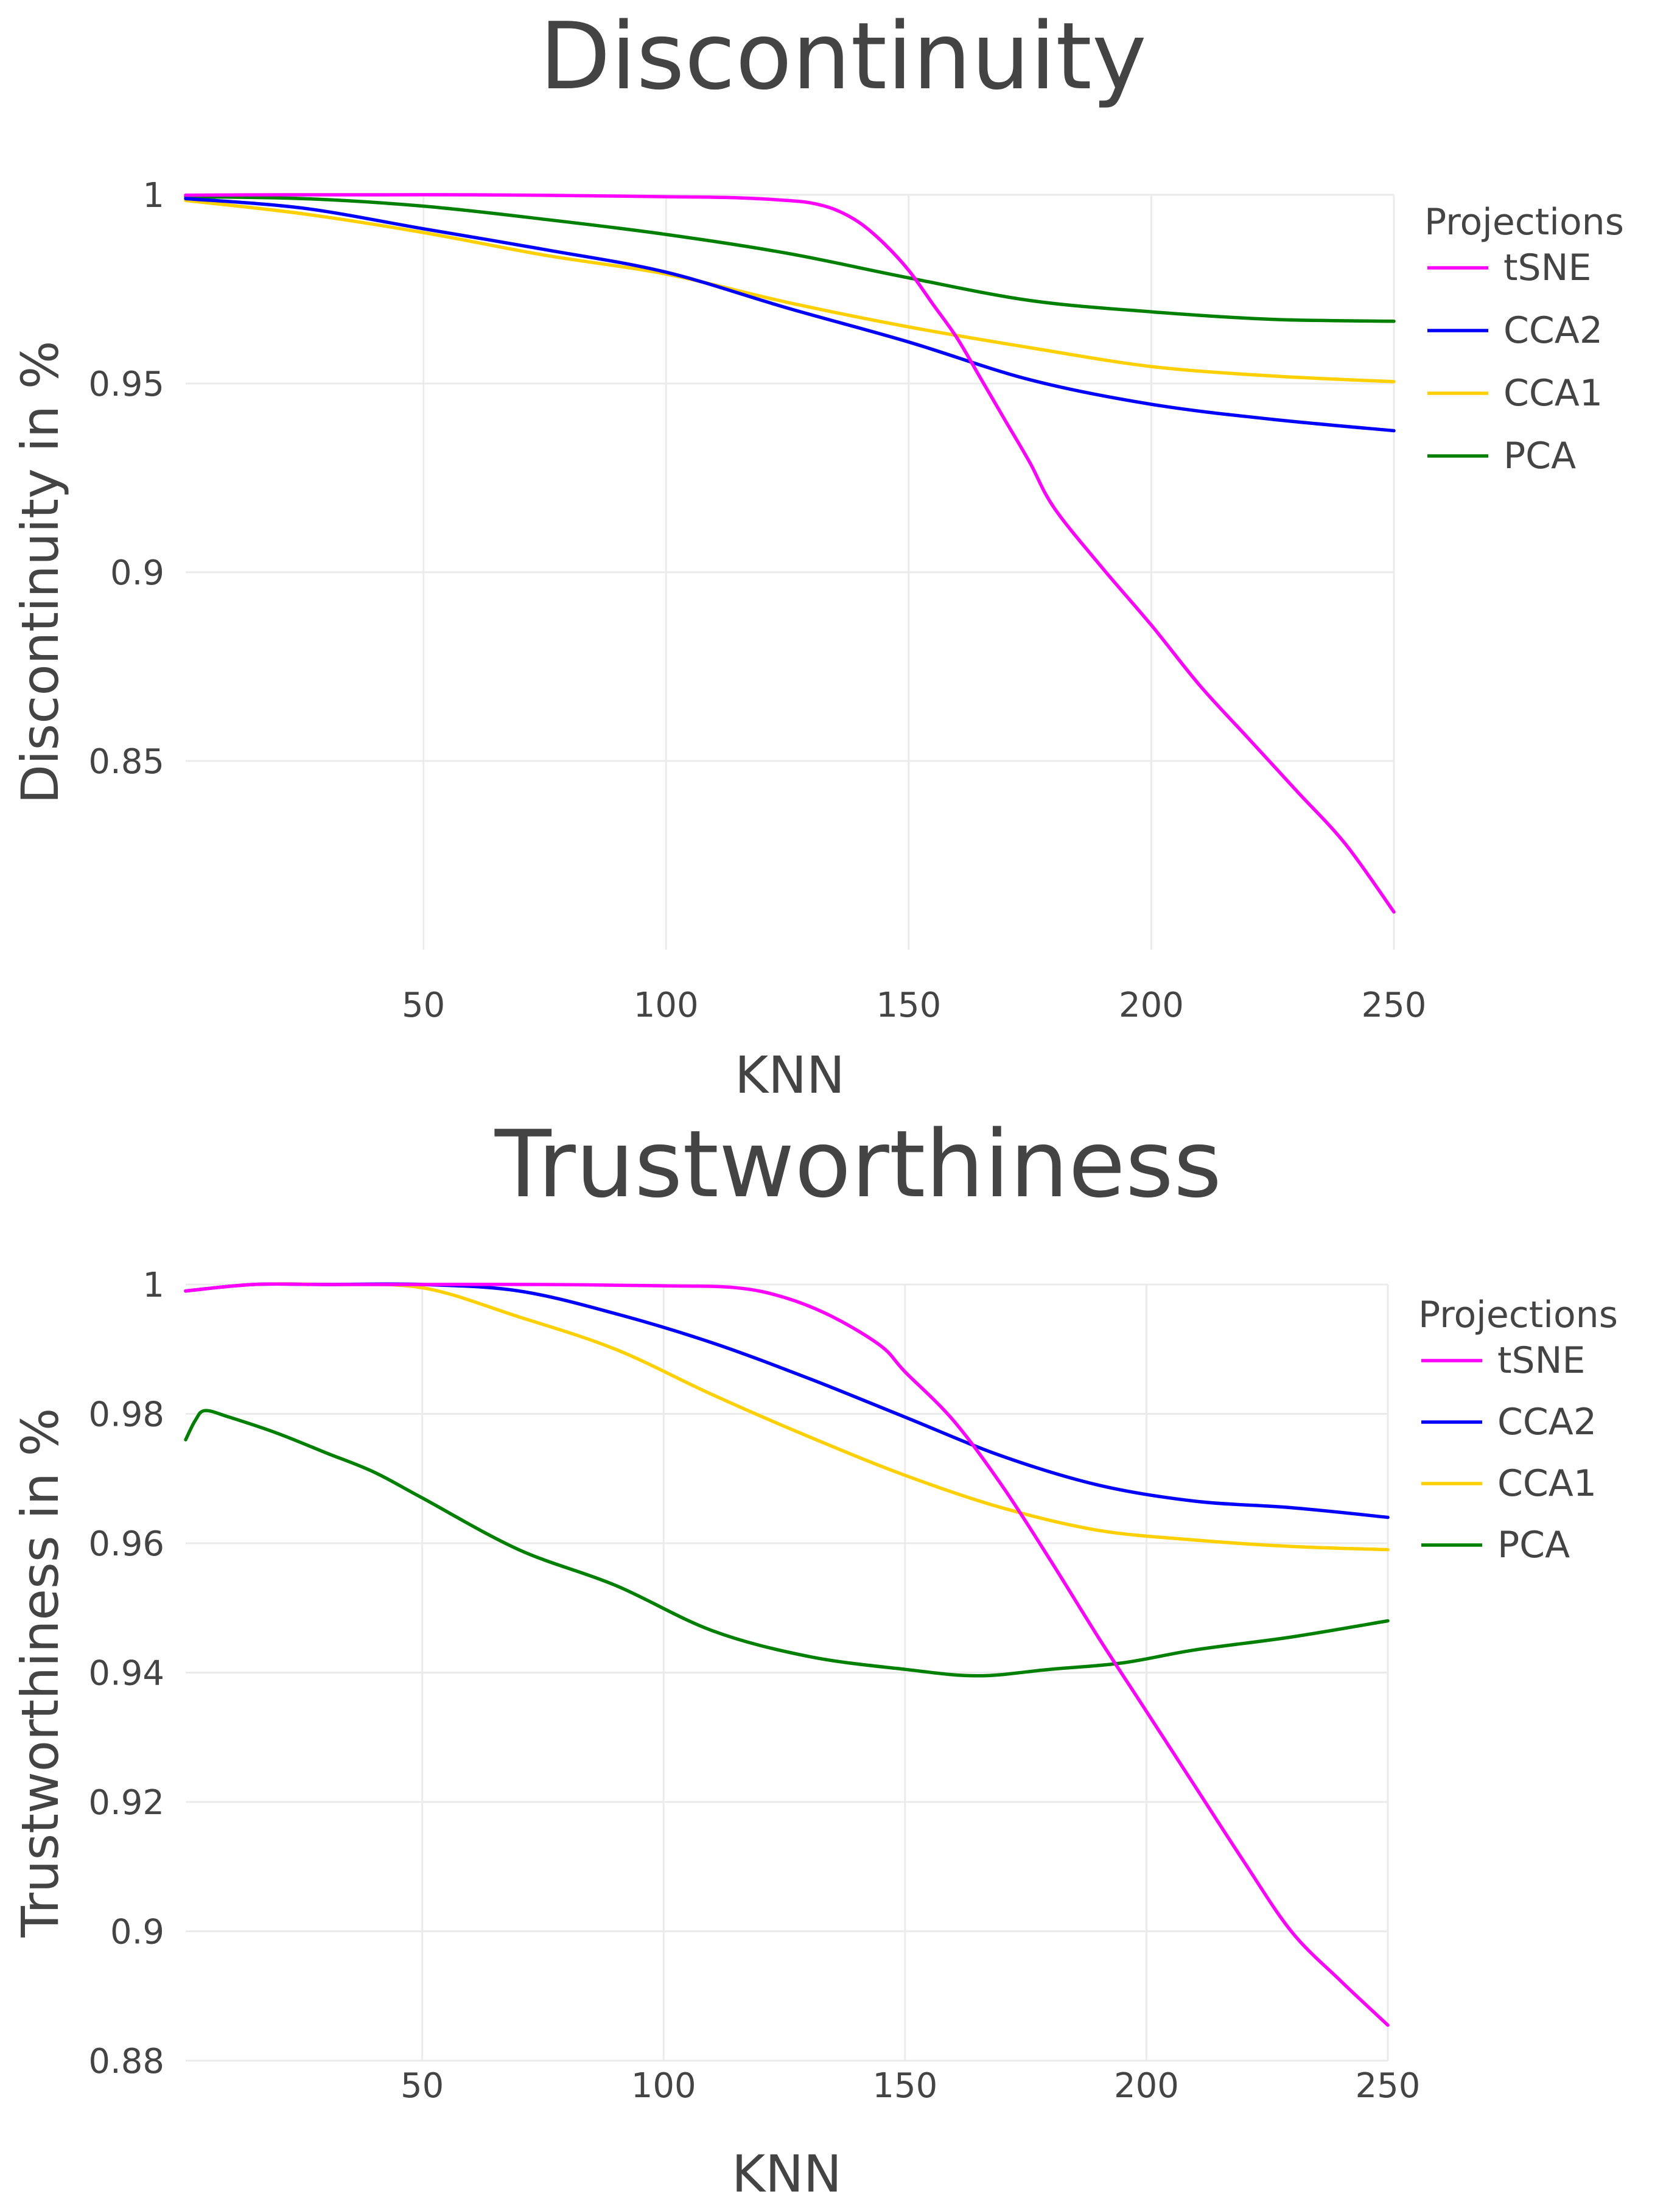 This screenshot has height=2208, width=1680. Describe the element at coordinates (126, 762) in the screenshot. I see `y-tick-label: 0.85` at that location.